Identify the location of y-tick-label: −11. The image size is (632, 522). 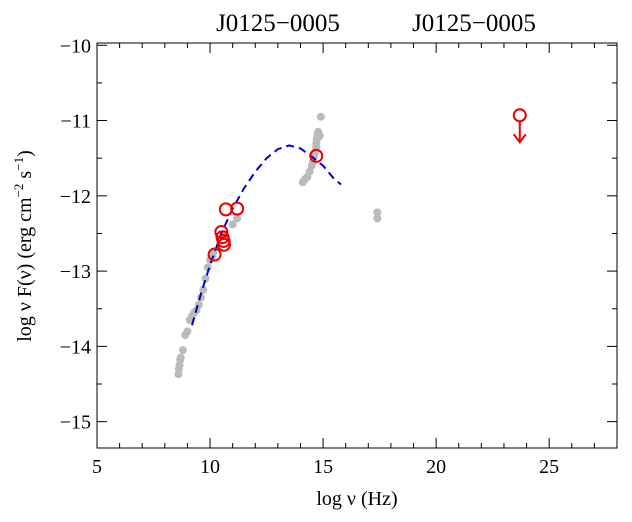
(75, 122).